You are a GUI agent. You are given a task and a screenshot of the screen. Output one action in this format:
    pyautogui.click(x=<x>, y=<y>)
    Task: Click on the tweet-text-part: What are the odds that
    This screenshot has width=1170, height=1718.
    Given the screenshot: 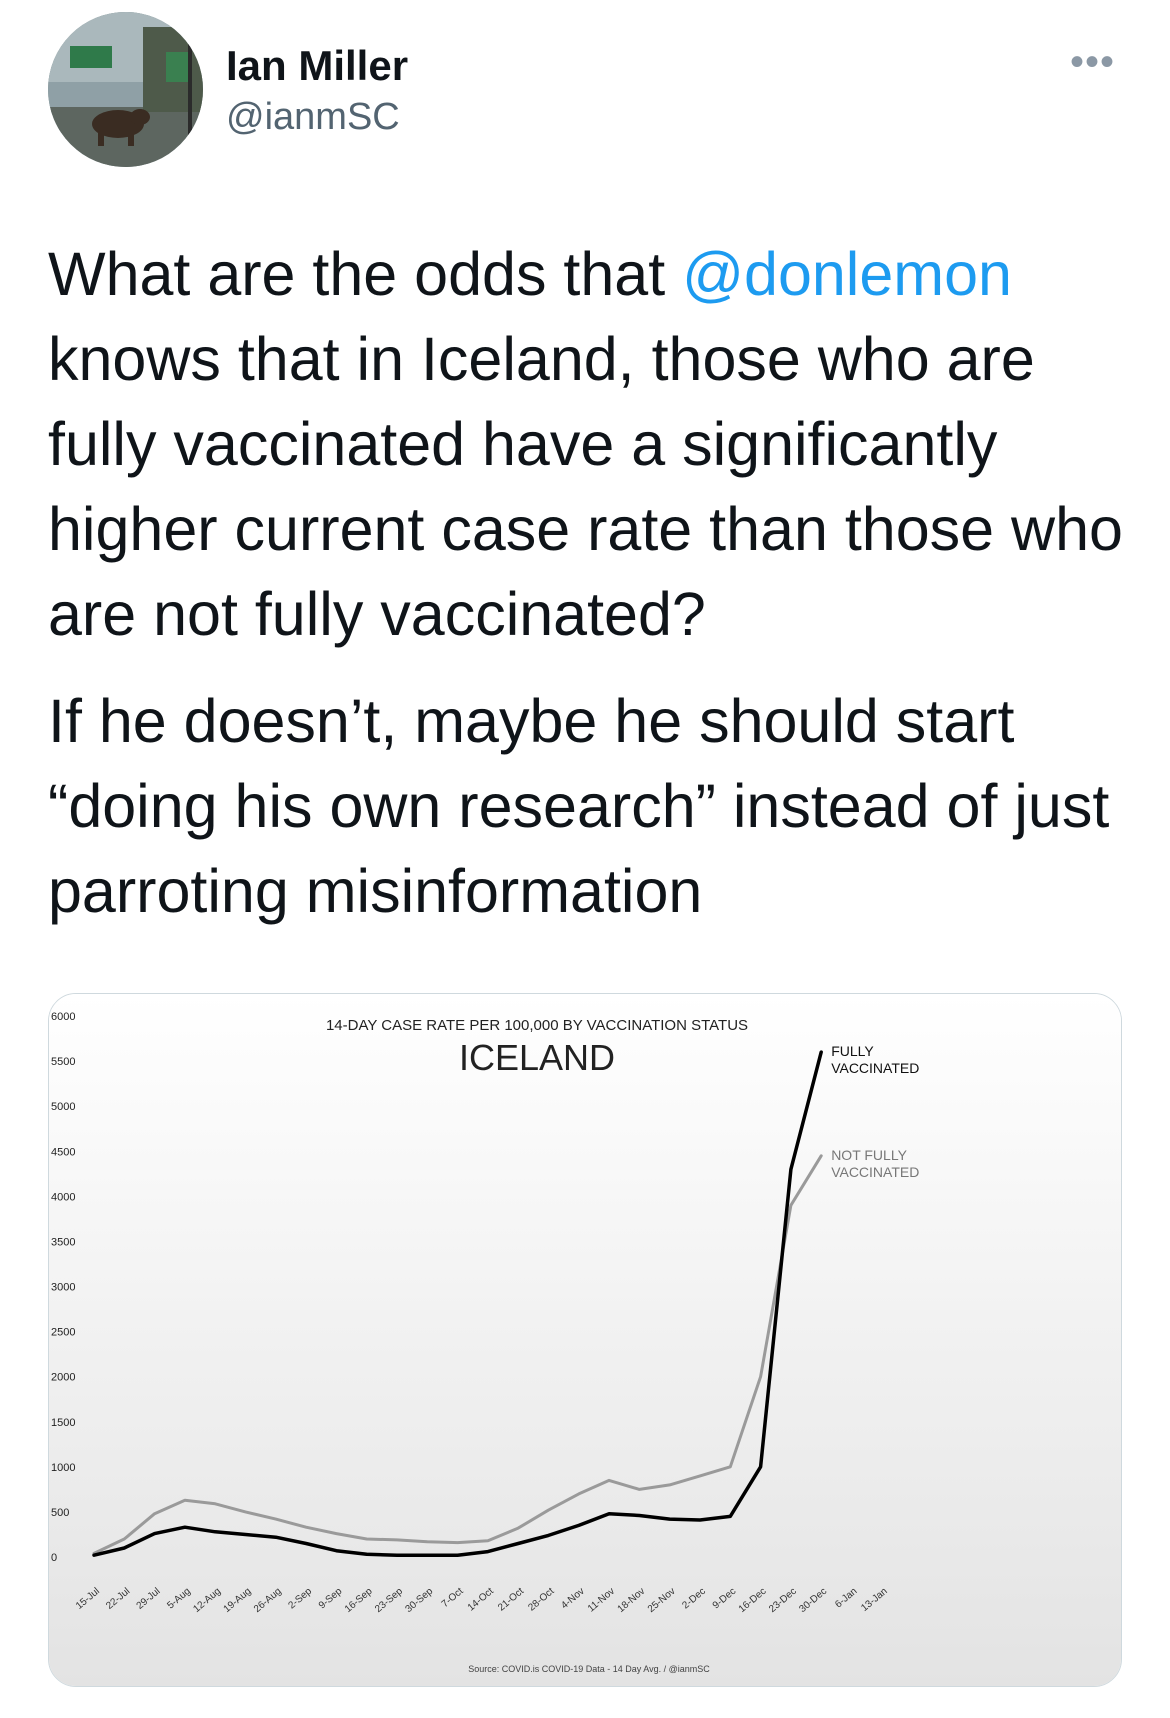 What is the action you would take?
    pyautogui.click(x=365, y=274)
    